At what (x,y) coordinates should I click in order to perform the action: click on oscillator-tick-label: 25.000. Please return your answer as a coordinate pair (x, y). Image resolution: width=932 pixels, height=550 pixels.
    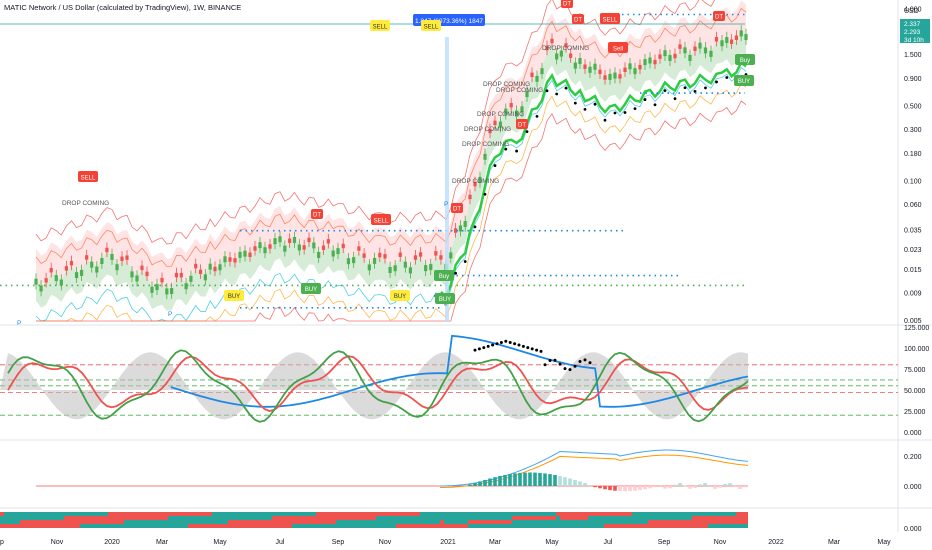
    Looking at the image, I should click on (915, 412).